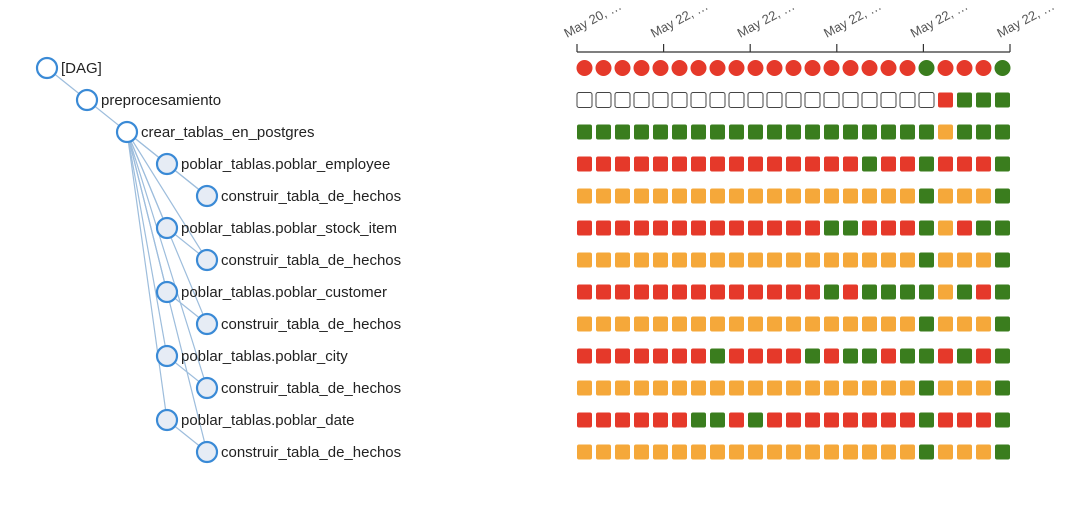 The height and width of the screenshot is (520, 1086). Describe the element at coordinates (251, 356) in the screenshot. I see `task-node-poblar-tablas-poblar-city: poblar_tablas.poblar_city` at that location.